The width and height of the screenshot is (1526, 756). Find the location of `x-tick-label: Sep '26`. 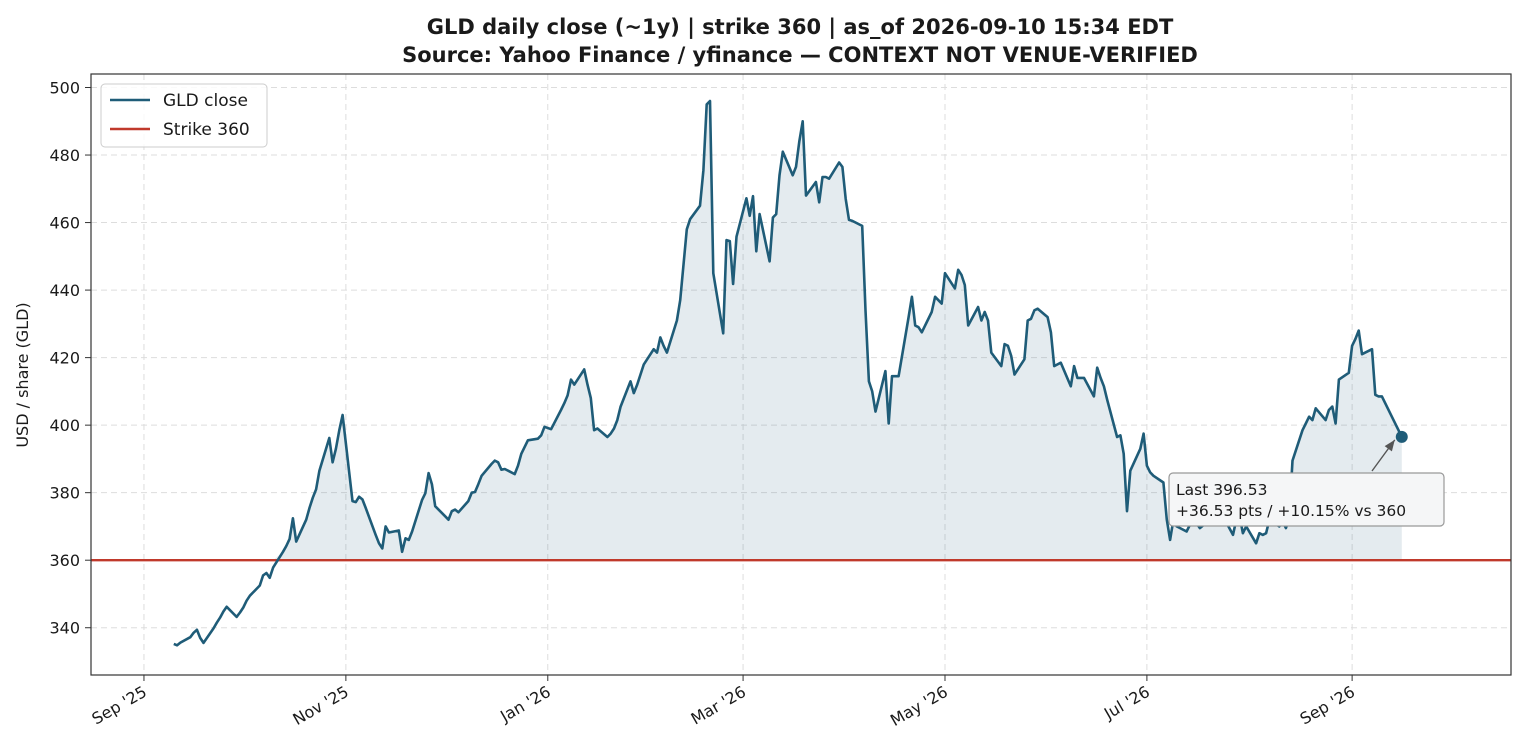

x-tick-label: Sep '26 is located at coordinates (1327, 705).